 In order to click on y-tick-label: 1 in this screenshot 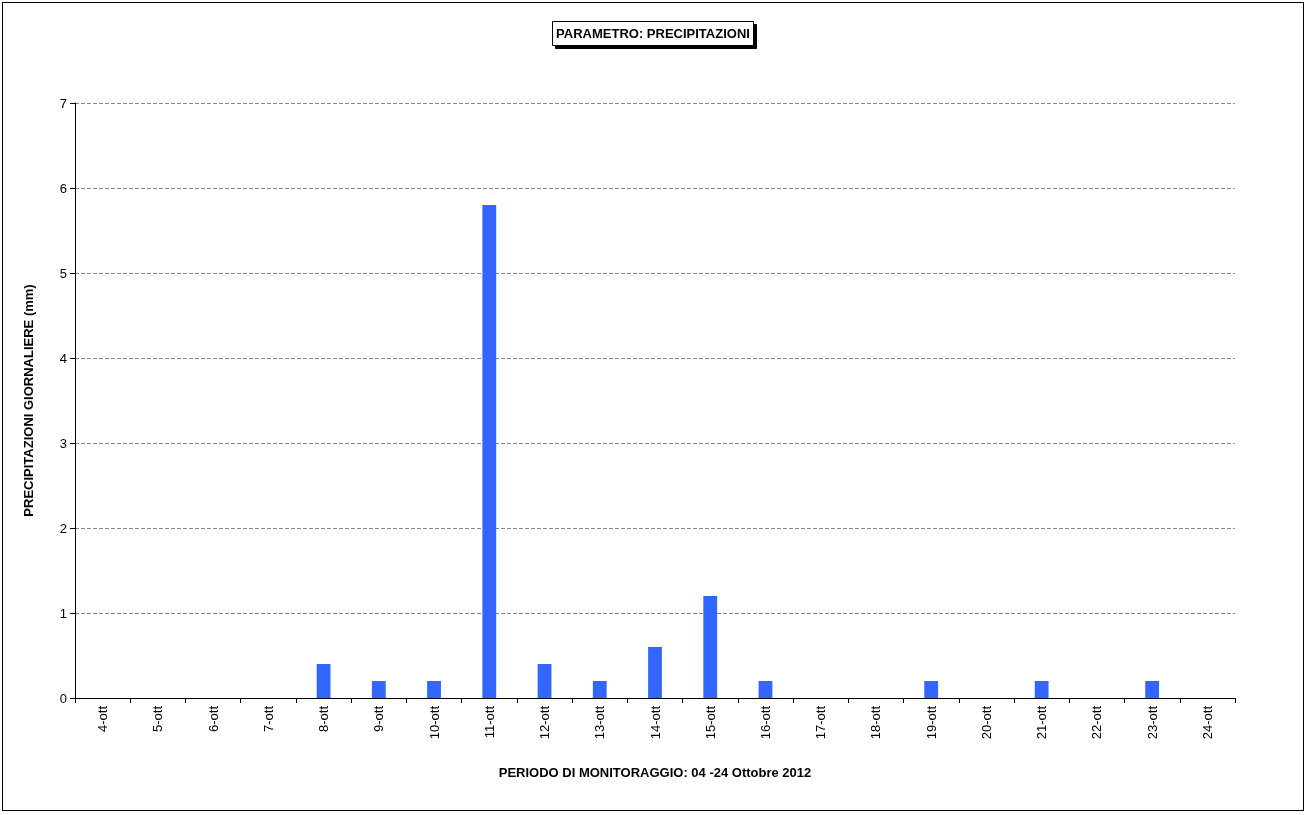, I will do `click(63, 613)`.